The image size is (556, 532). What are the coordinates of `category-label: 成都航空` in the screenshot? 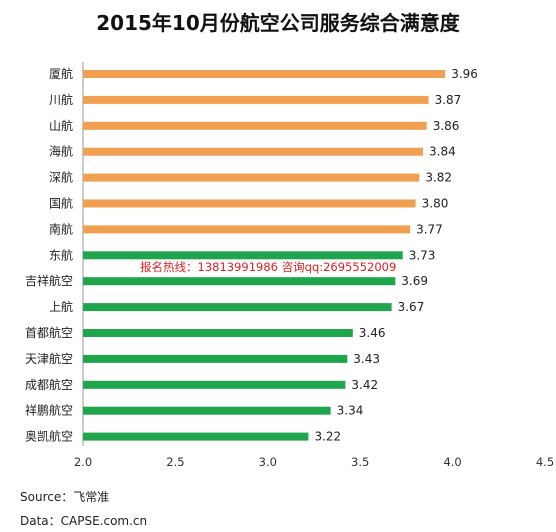 It's located at (49, 384).